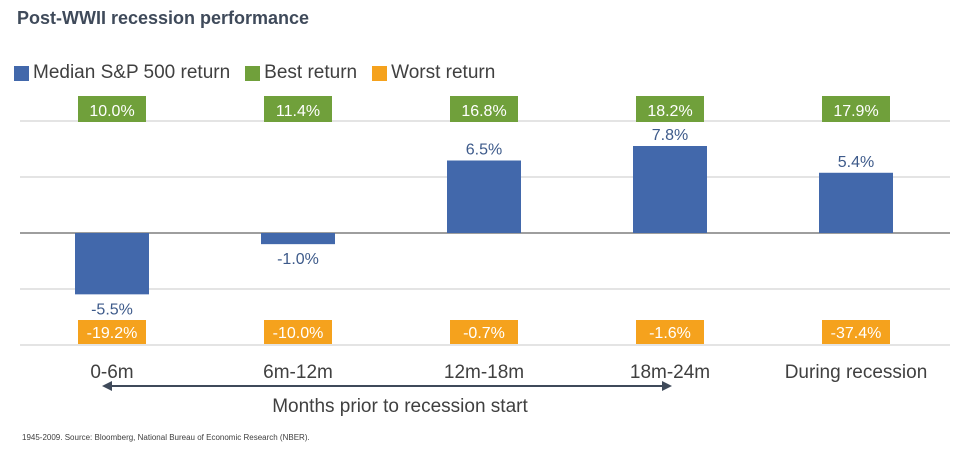  What do you see at coordinates (111, 372) in the screenshot?
I see `category-label: 0-6m` at bounding box center [111, 372].